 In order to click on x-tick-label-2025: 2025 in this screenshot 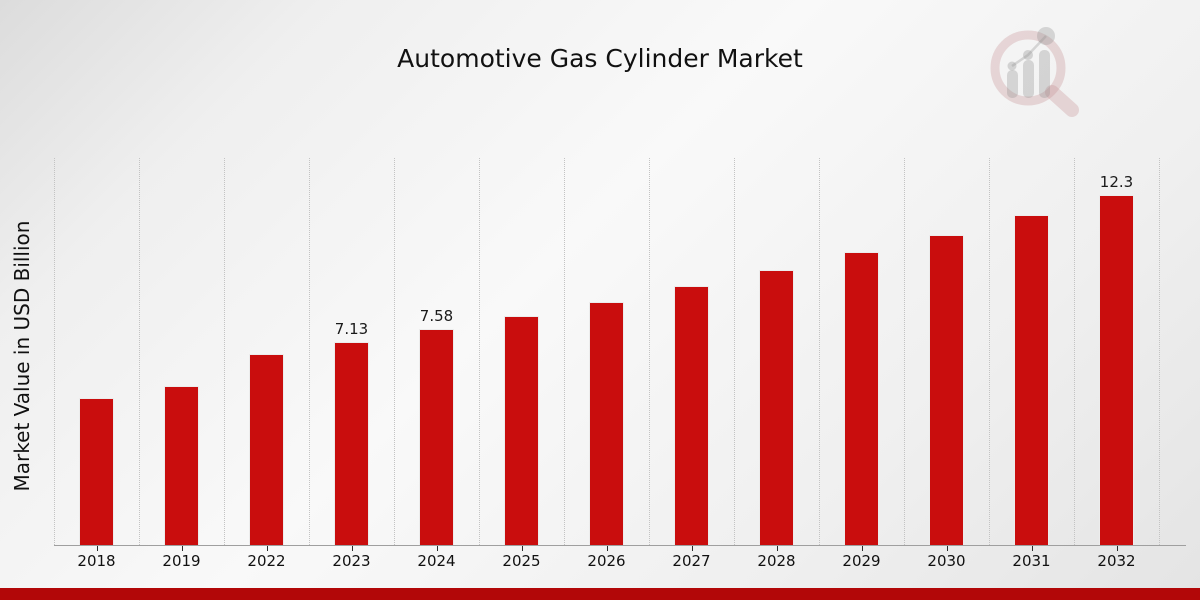, I will do `click(521, 561)`.